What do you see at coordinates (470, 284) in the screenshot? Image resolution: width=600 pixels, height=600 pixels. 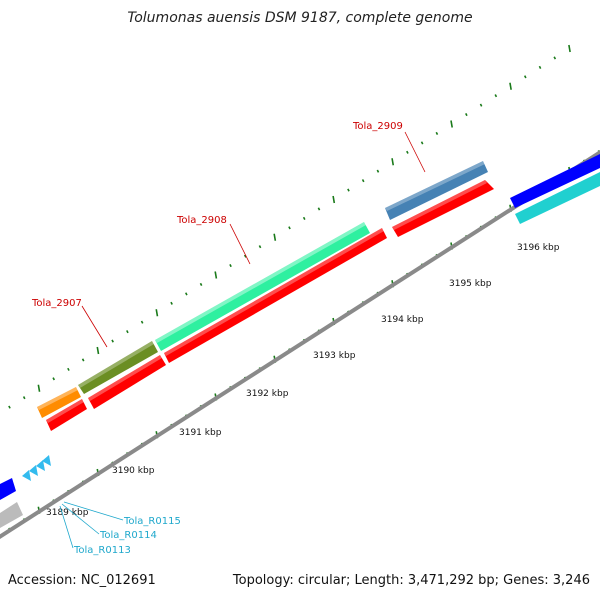 I see `scale-label-3195: 3195 kbp` at bounding box center [470, 284].